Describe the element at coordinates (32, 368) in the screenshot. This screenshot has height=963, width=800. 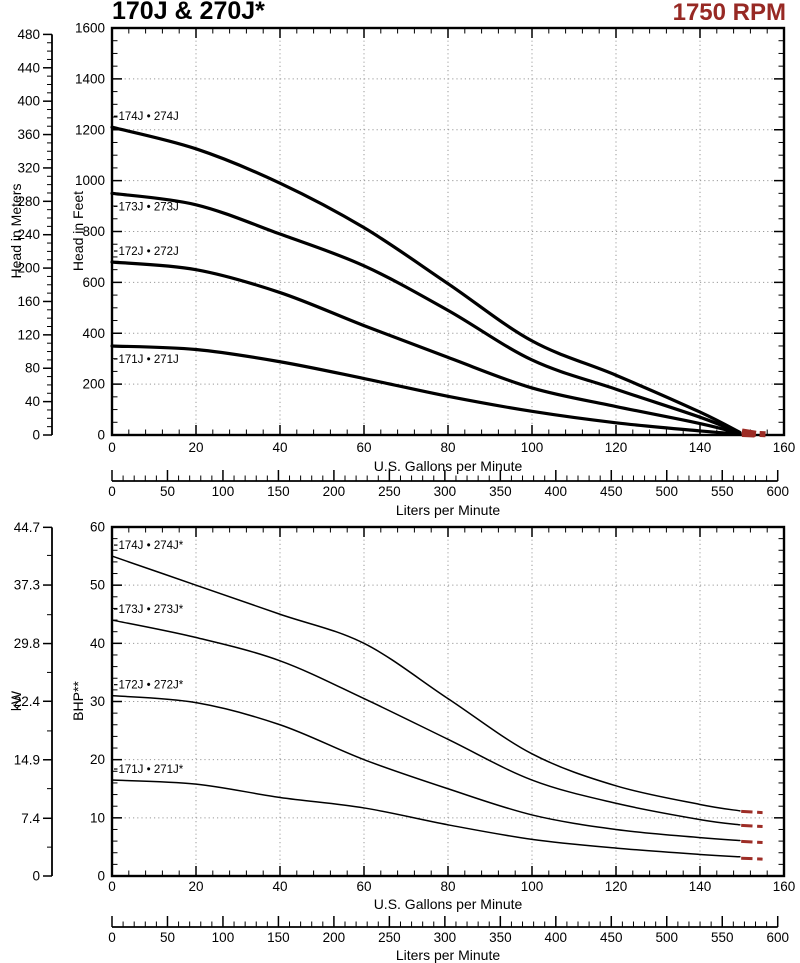
I see `secondary-y-tick-label: 80` at that location.